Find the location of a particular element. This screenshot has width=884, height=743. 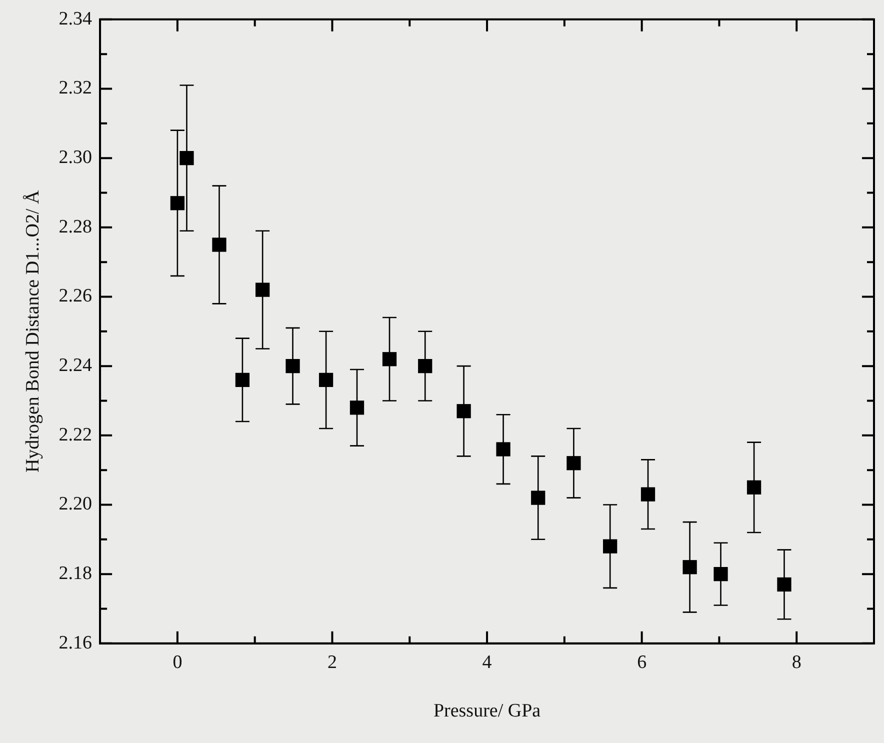

y-tick-label: 2.28 is located at coordinates (75, 227).